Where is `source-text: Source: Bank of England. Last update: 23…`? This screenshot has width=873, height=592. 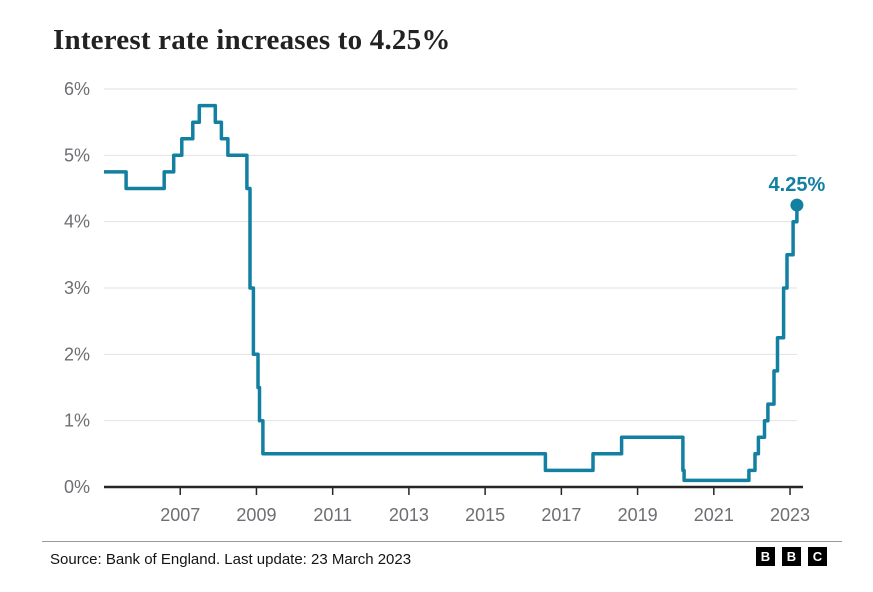
source-text: Source: Bank of England. Last update: 23… is located at coordinates (231, 559).